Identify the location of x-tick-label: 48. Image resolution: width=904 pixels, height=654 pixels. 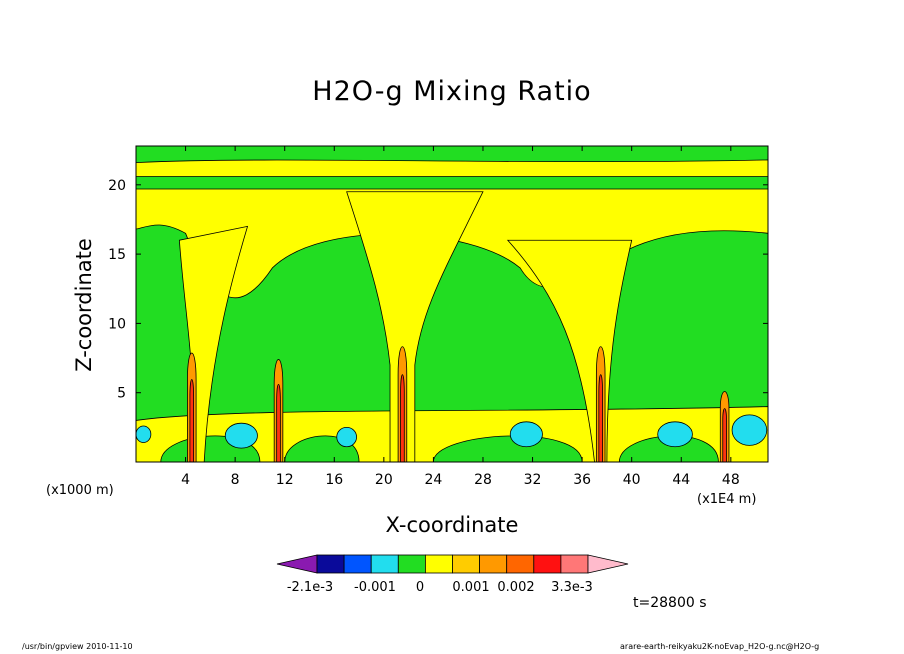
(731, 480).